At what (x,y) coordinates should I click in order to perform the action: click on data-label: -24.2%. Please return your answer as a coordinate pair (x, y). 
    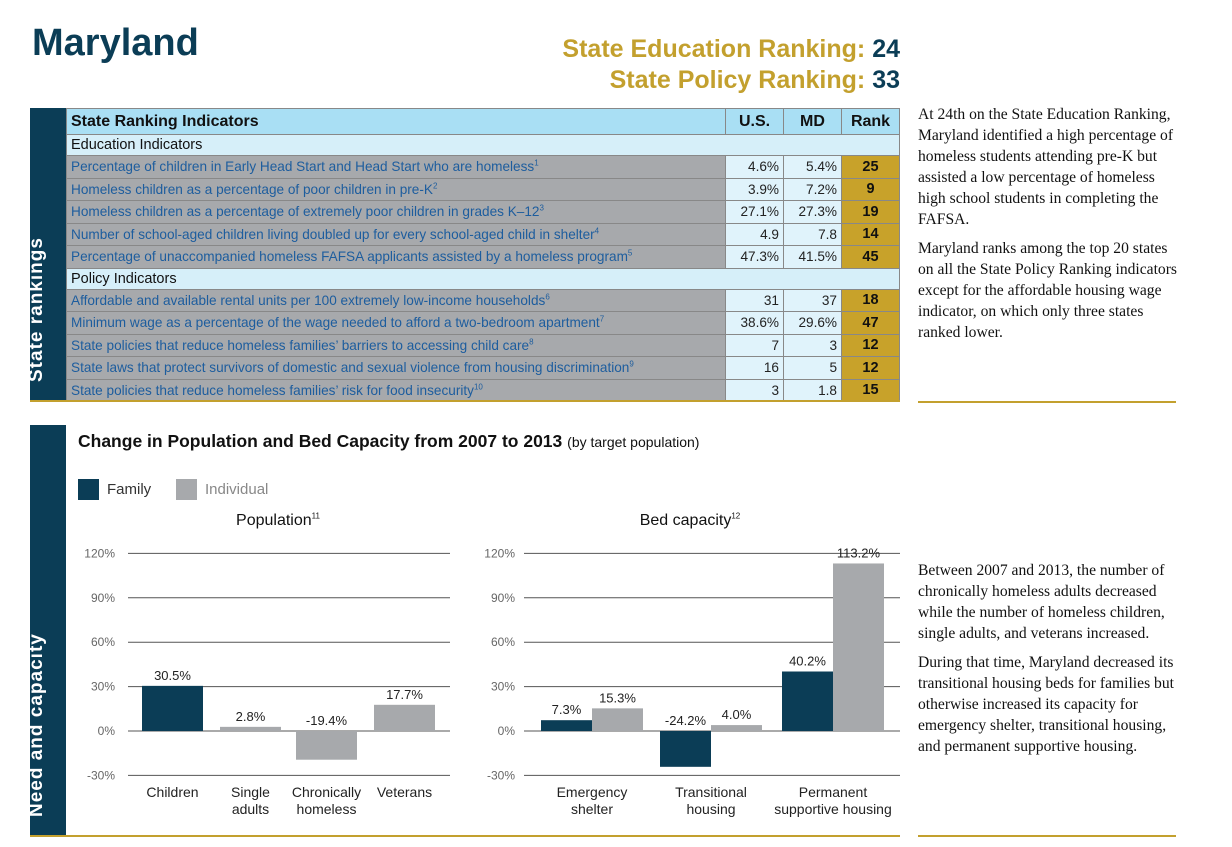
    Looking at the image, I should click on (686, 720).